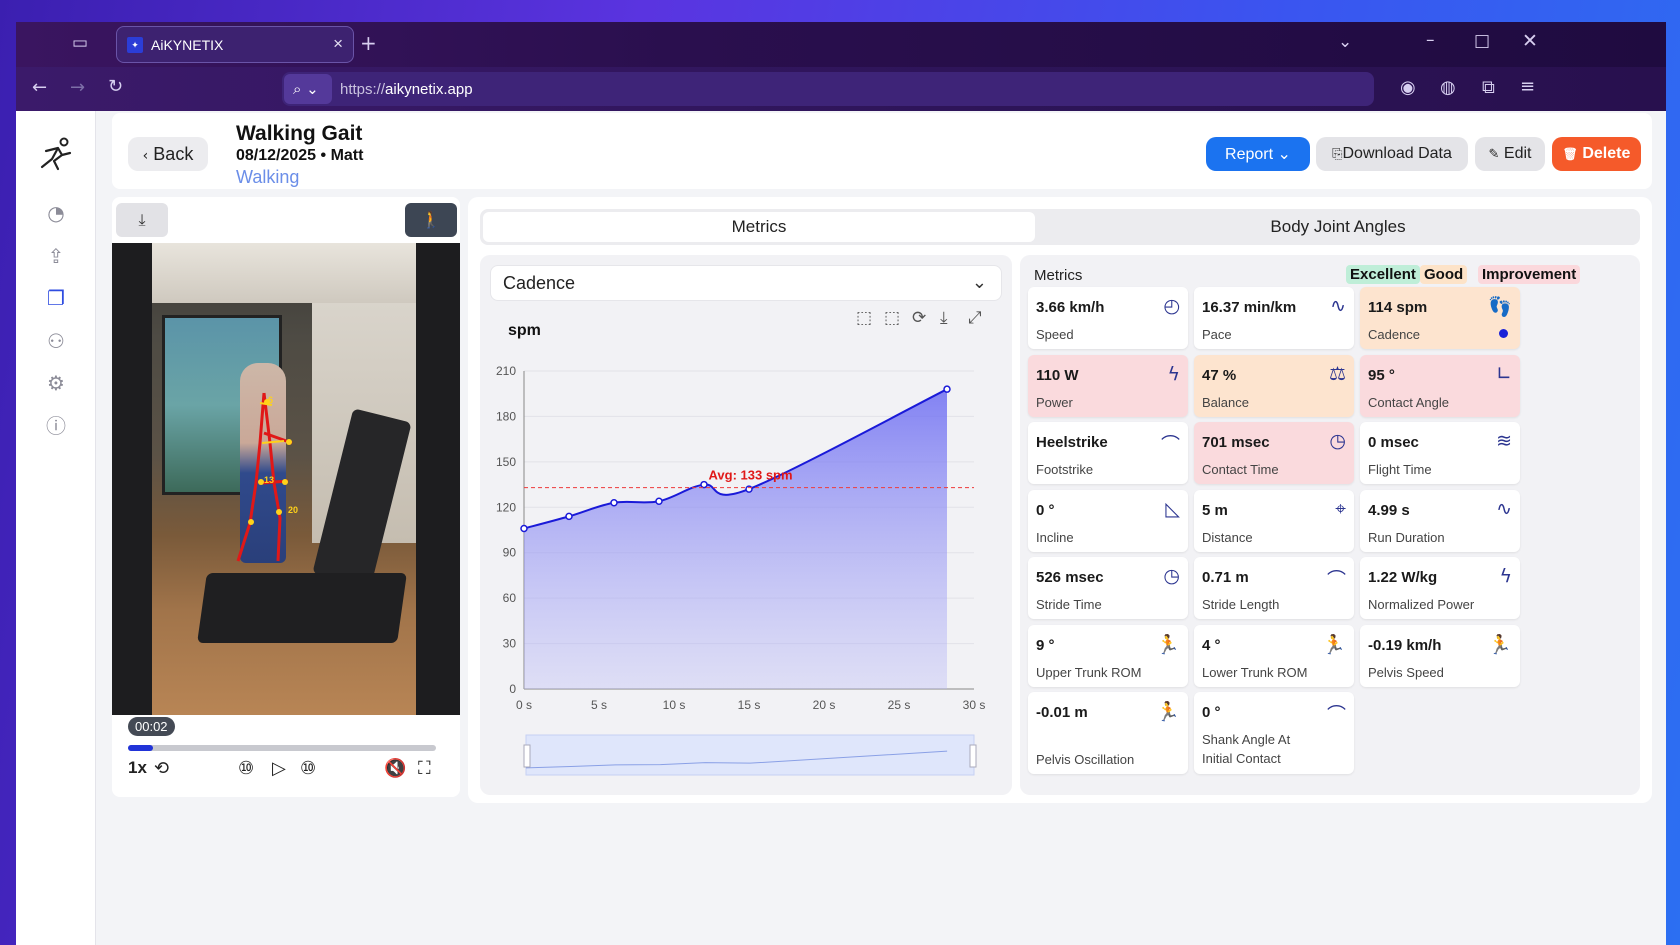 This screenshot has height=945, width=1680. What do you see at coordinates (282, 748) in the screenshot?
I see `video-progress-bar` at bounding box center [282, 748].